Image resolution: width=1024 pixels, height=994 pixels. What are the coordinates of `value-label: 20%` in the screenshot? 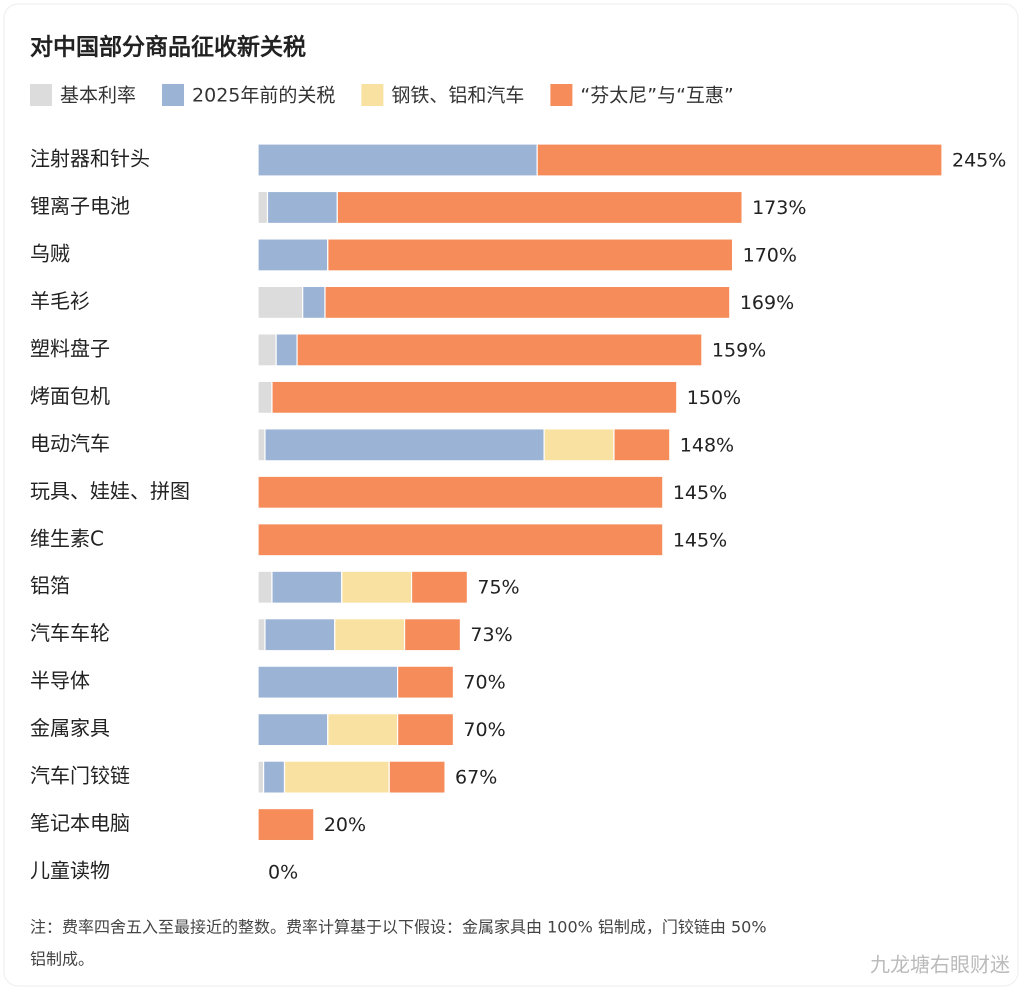 It's located at (345, 825).